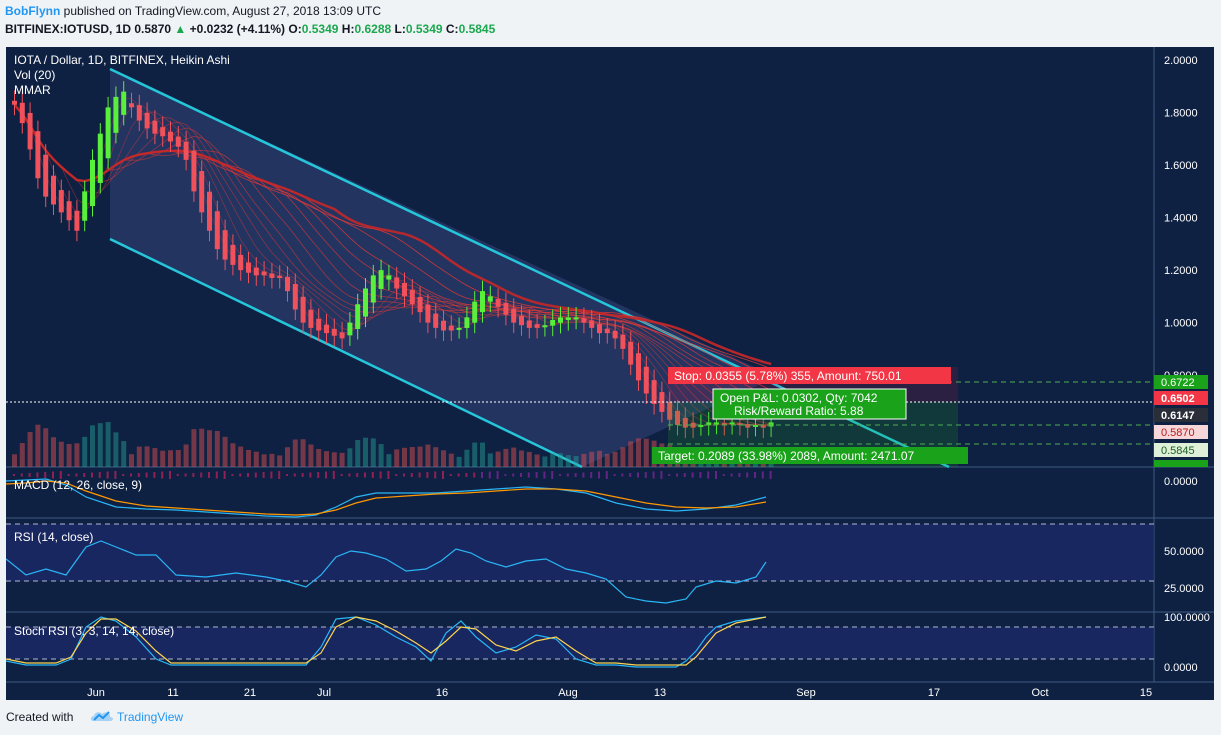  Describe the element at coordinates (810, 455) in the screenshot. I see `target-label-box` at that location.